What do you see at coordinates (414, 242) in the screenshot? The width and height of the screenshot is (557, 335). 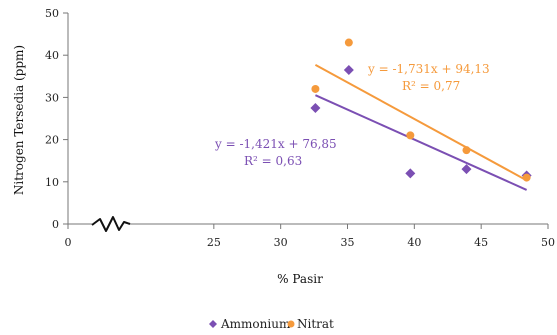 I see `x-tick-label: 40` at bounding box center [414, 242].